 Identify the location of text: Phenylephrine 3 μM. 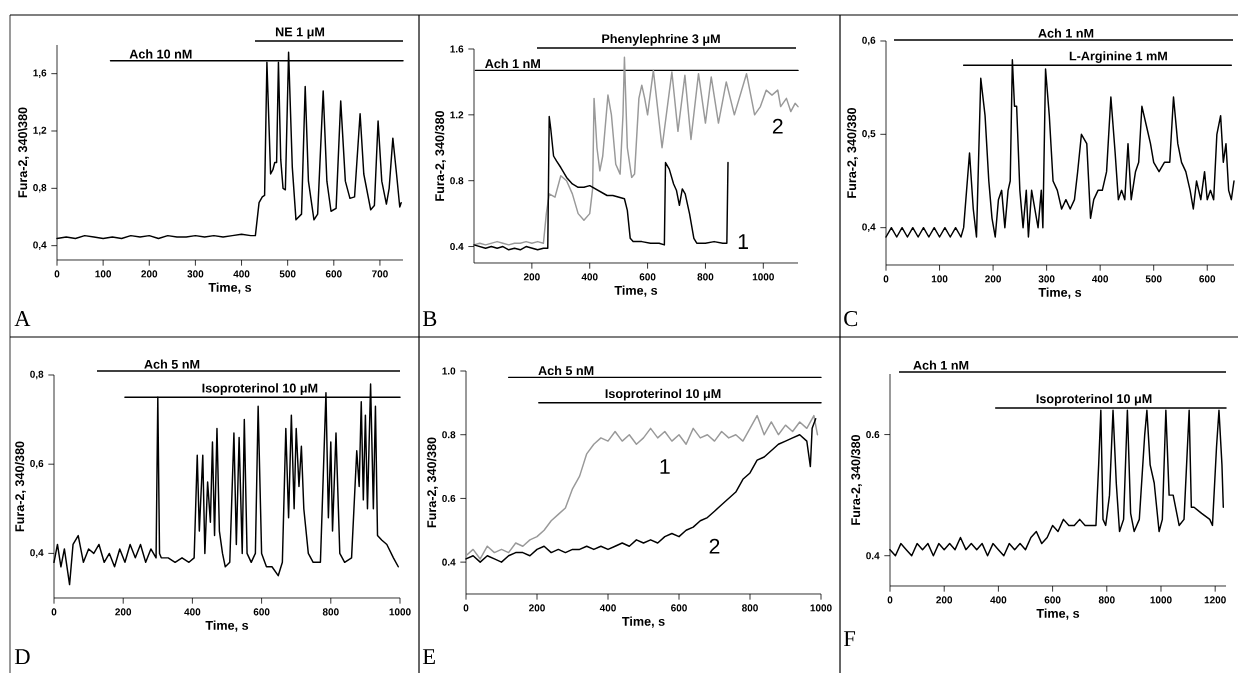
(661, 39).